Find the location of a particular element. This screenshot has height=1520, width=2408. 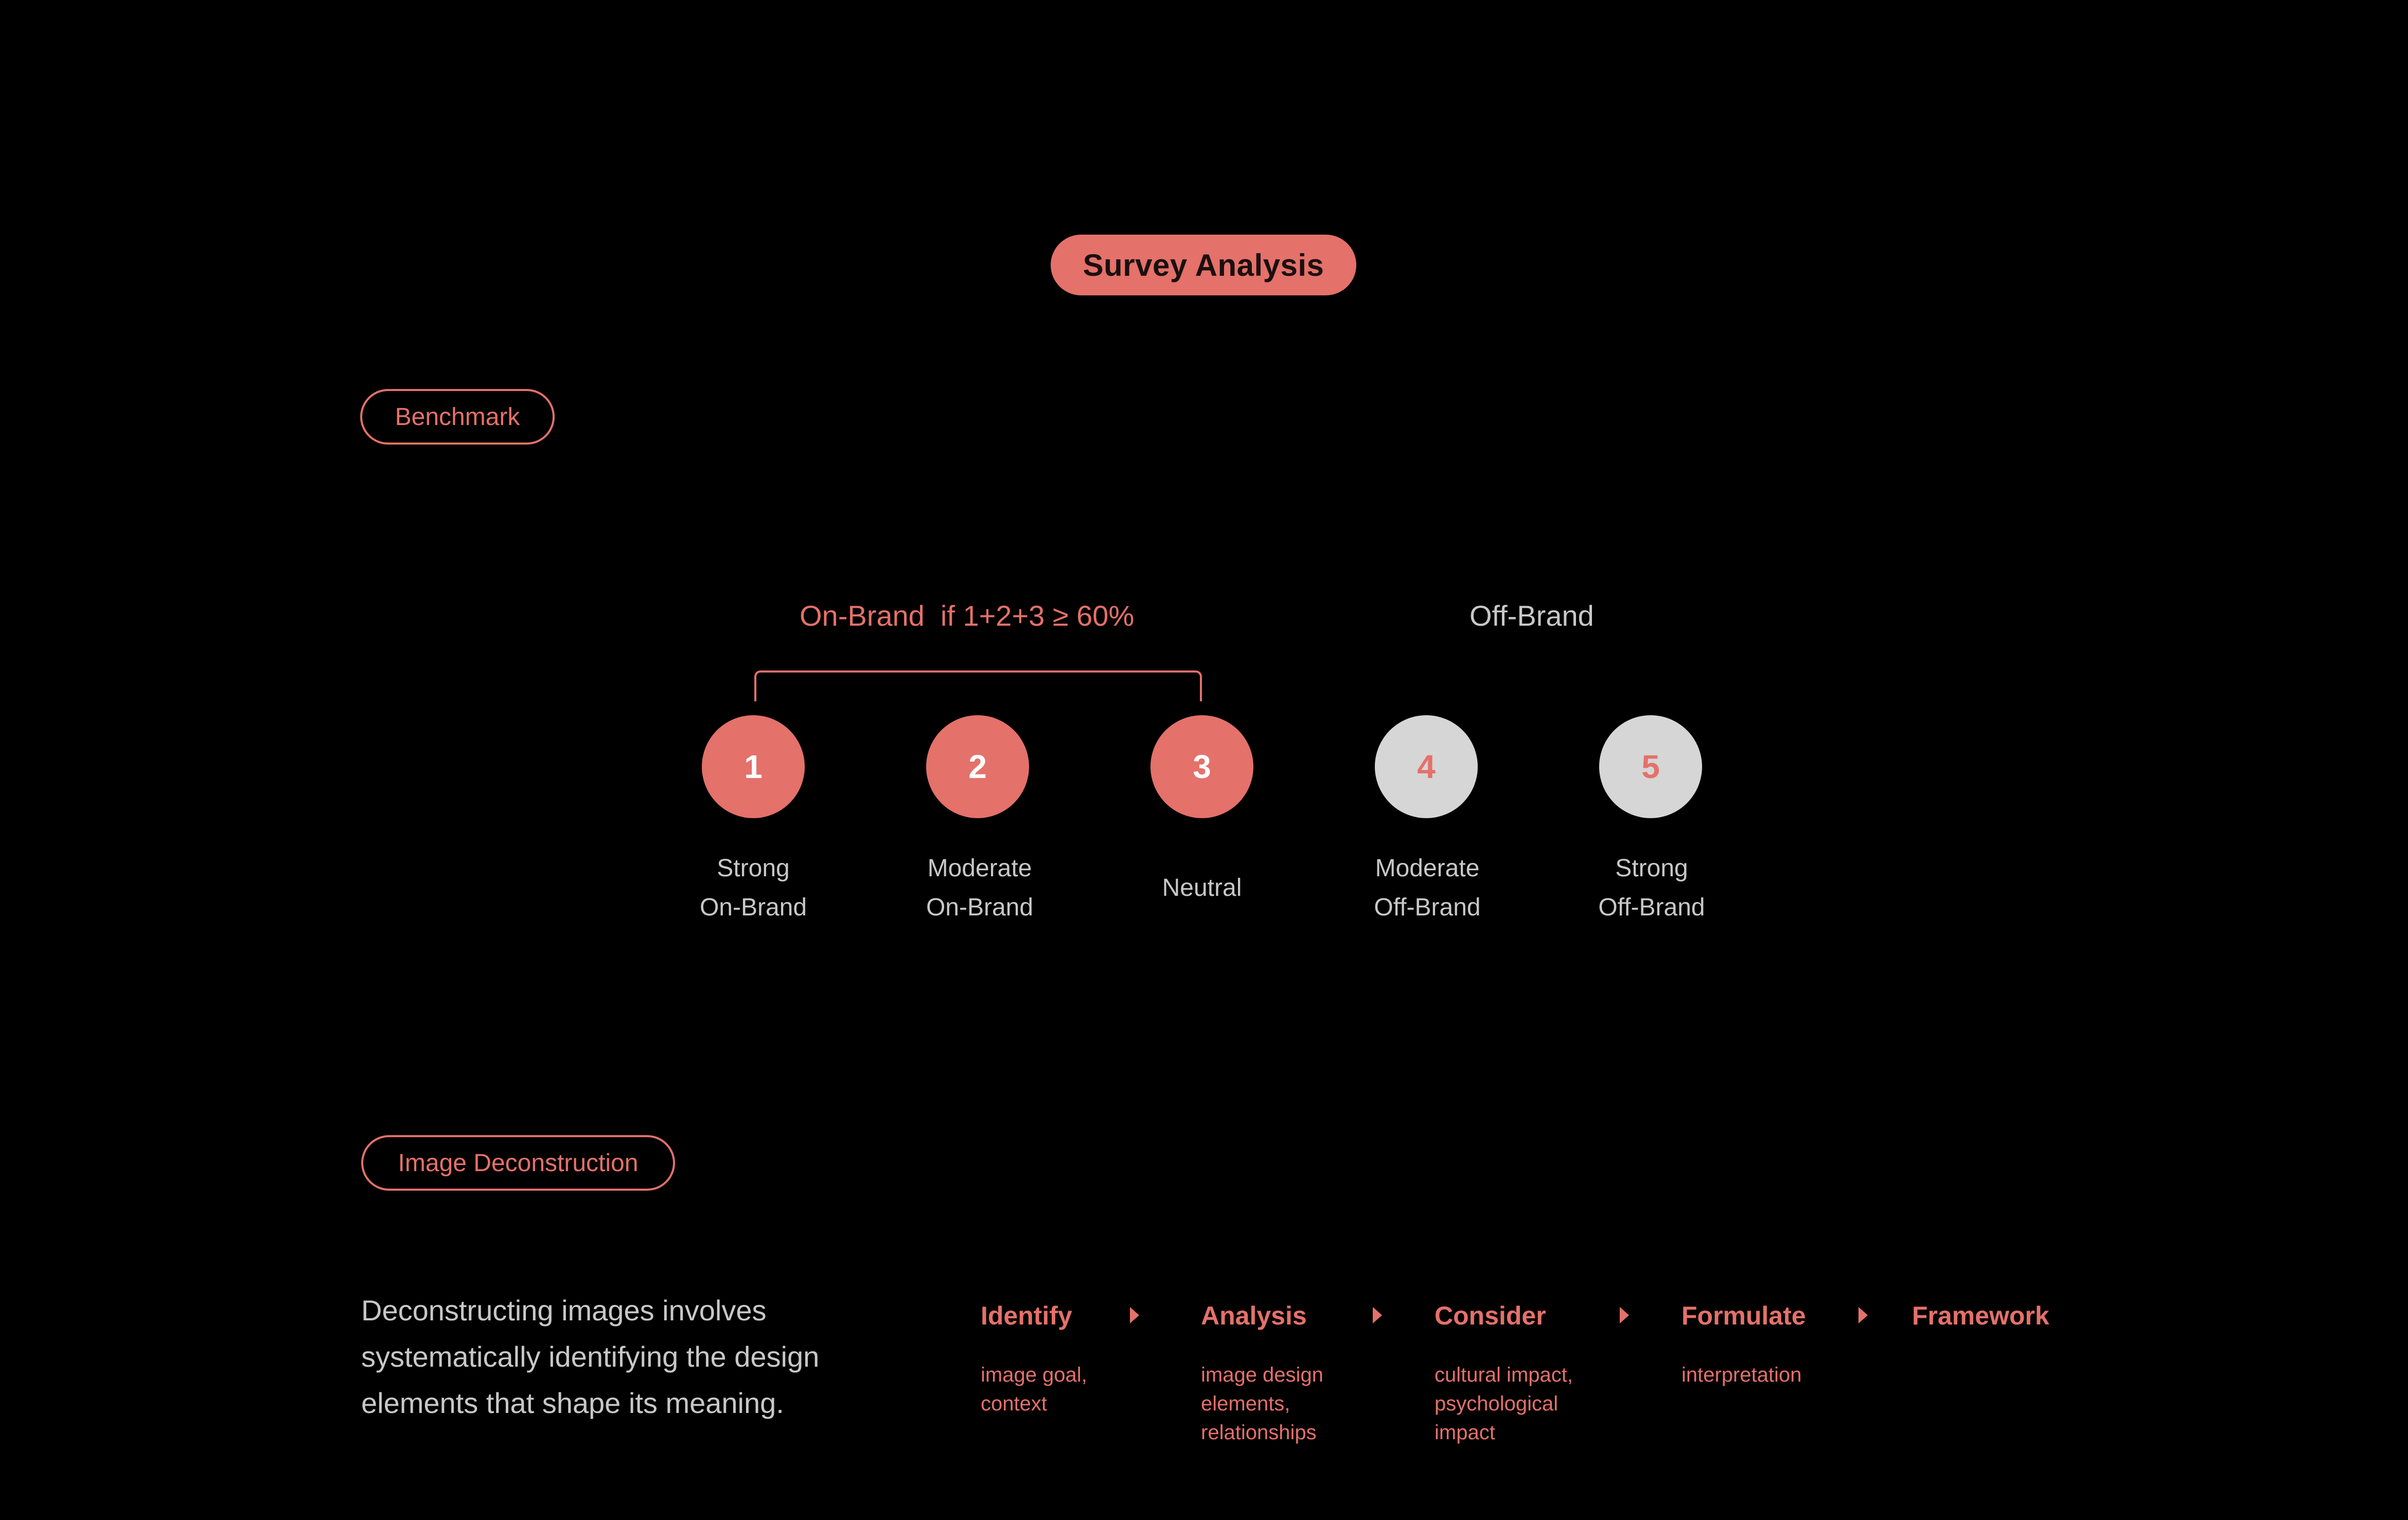

page-title: Survey Analysis is located at coordinates (1203, 265).